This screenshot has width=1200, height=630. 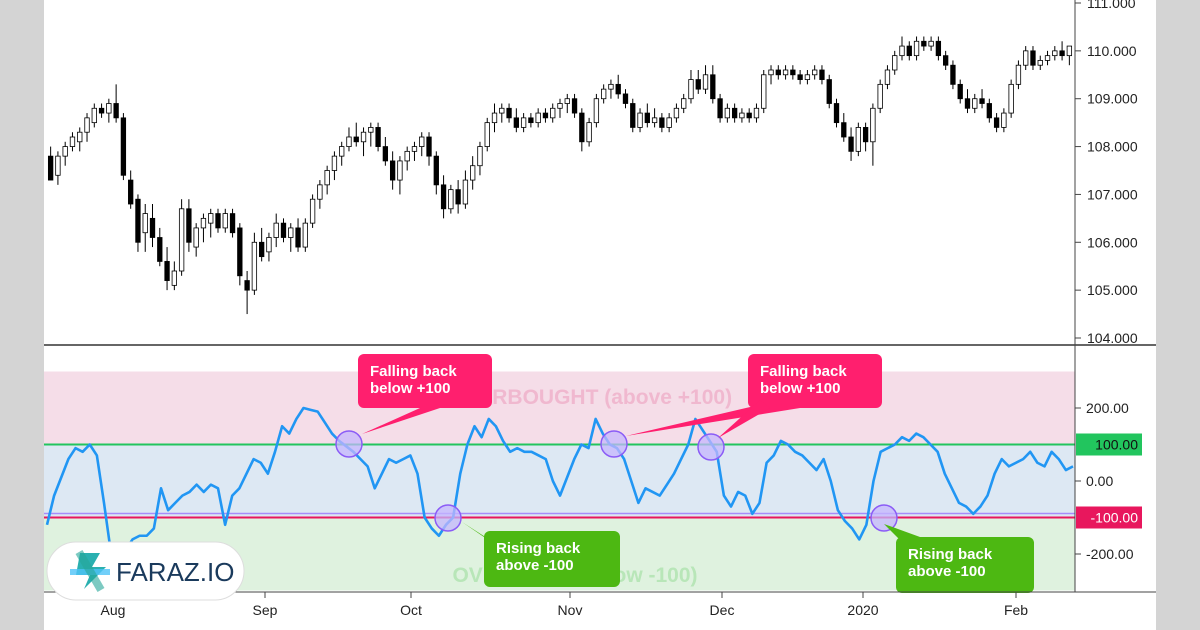 What do you see at coordinates (722, 610) in the screenshot?
I see `x-tick-label: Dec` at bounding box center [722, 610].